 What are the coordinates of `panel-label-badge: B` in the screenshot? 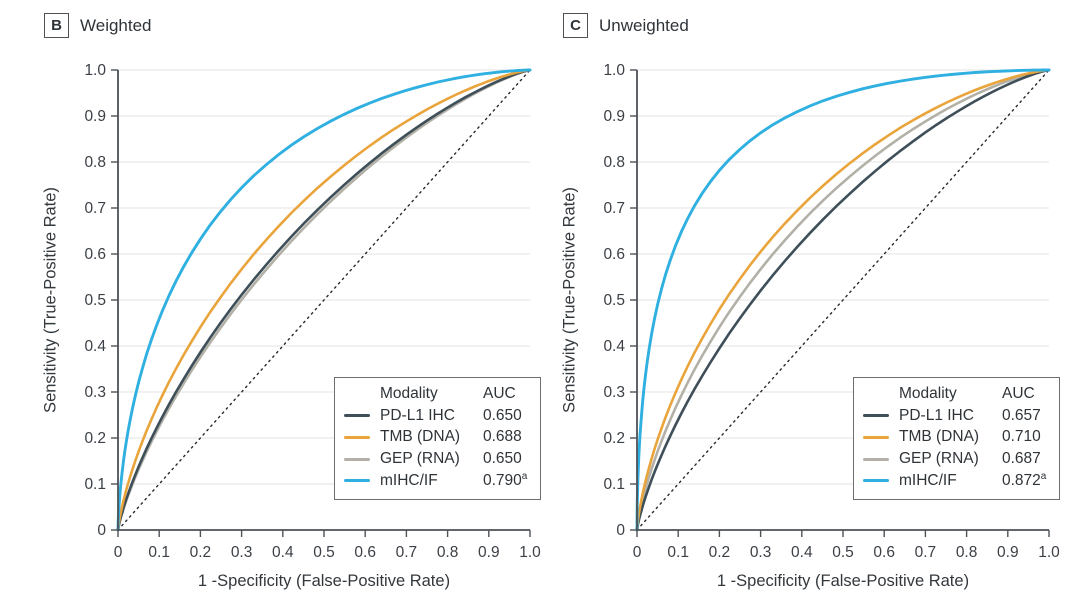 It's located at (56, 25).